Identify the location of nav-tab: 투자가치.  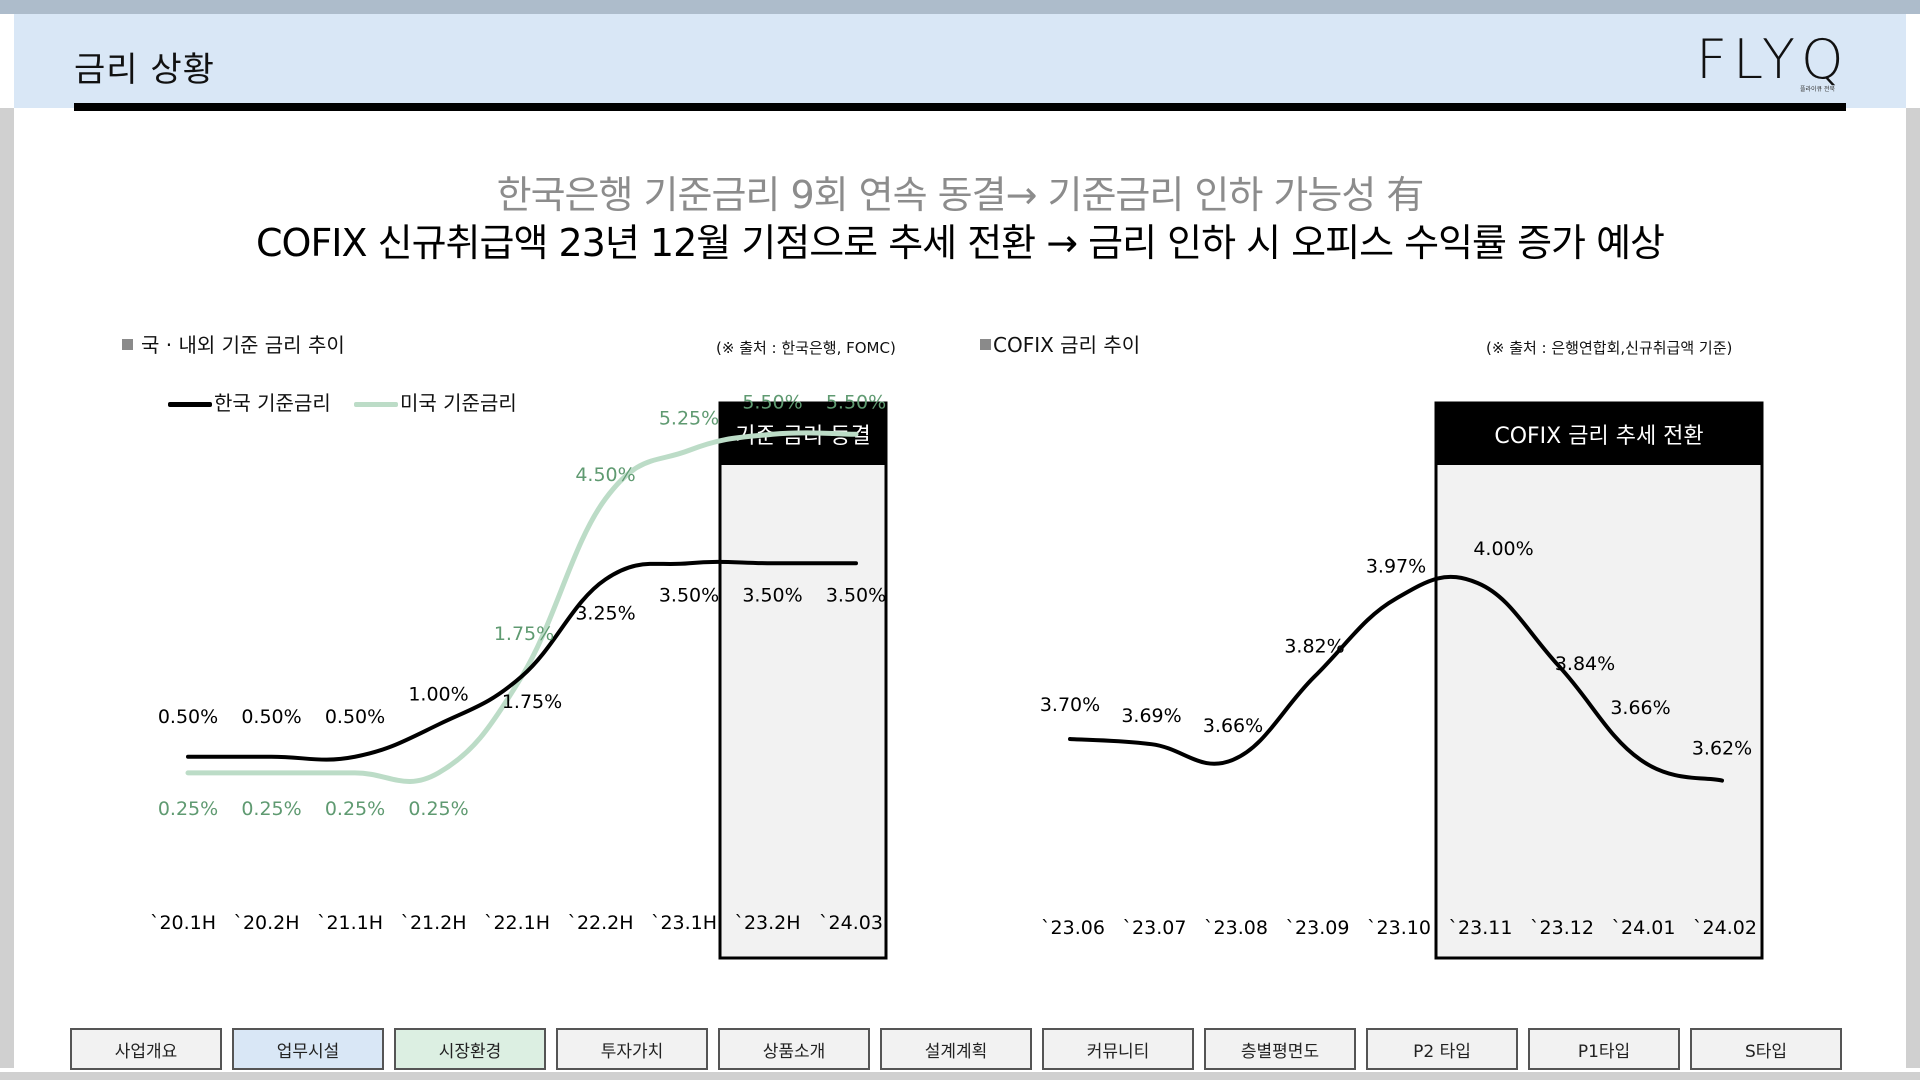
(632, 1049).